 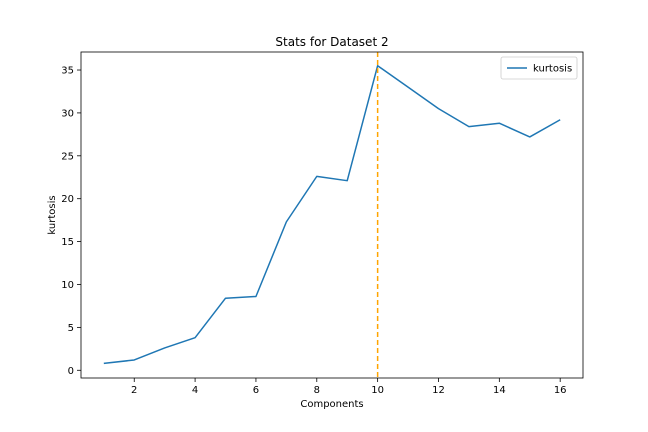 I want to click on x-tick-label: 6, so click(x=256, y=390).